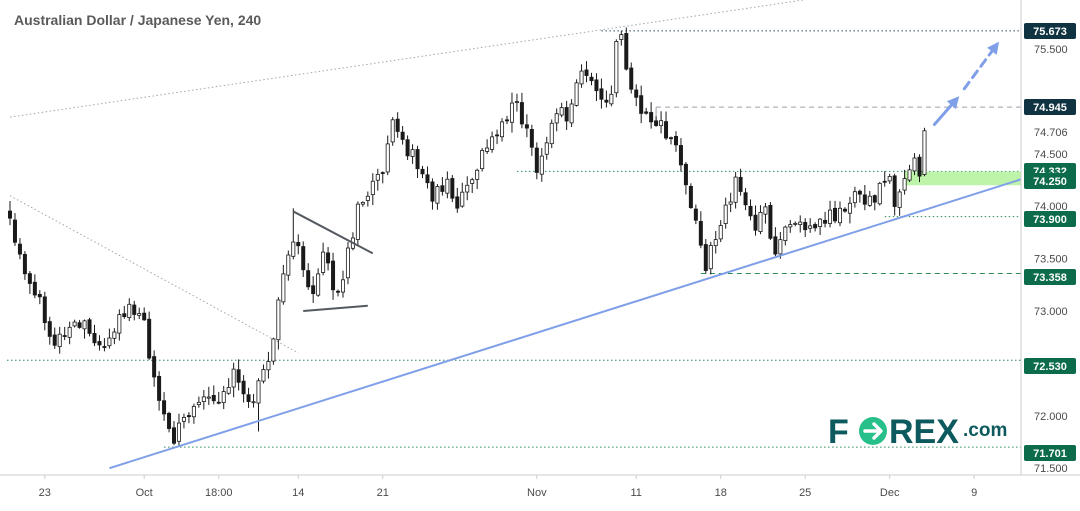 The height and width of the screenshot is (511, 1080). What do you see at coordinates (993, 48) in the screenshot?
I see `arrow-head-icon` at bounding box center [993, 48].